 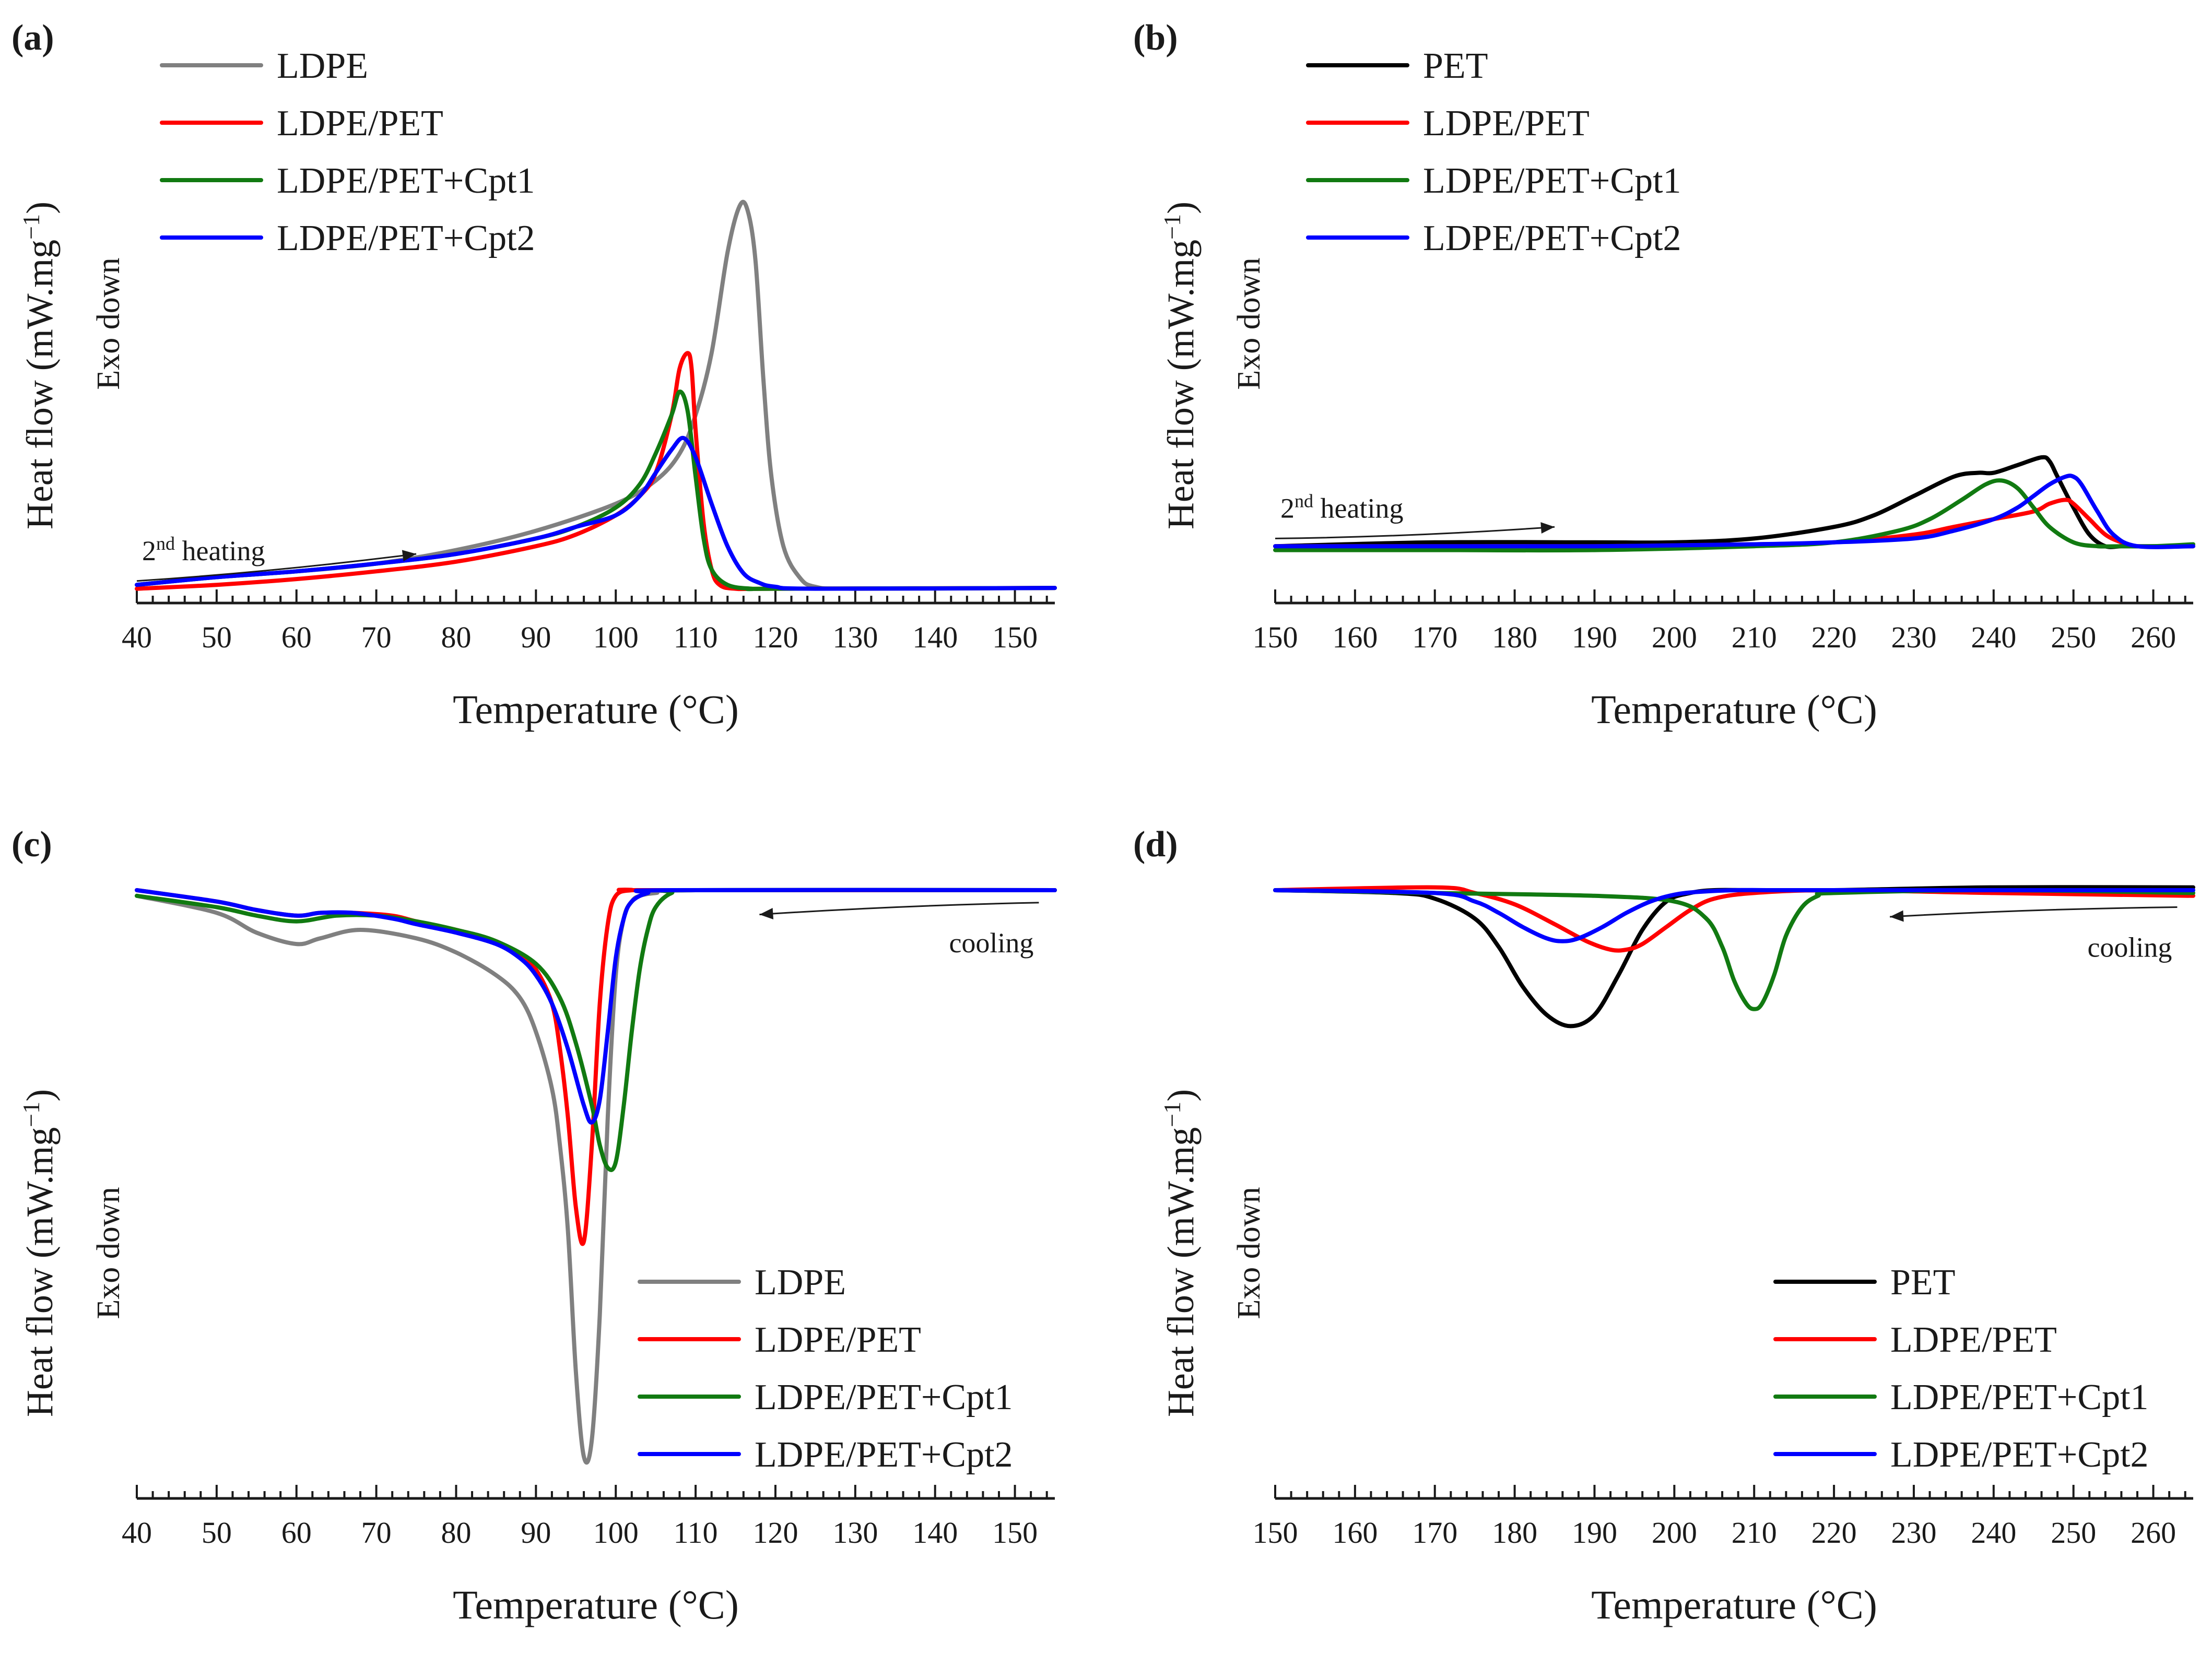 I want to click on x-tick-label: 100, so click(x=616, y=637).